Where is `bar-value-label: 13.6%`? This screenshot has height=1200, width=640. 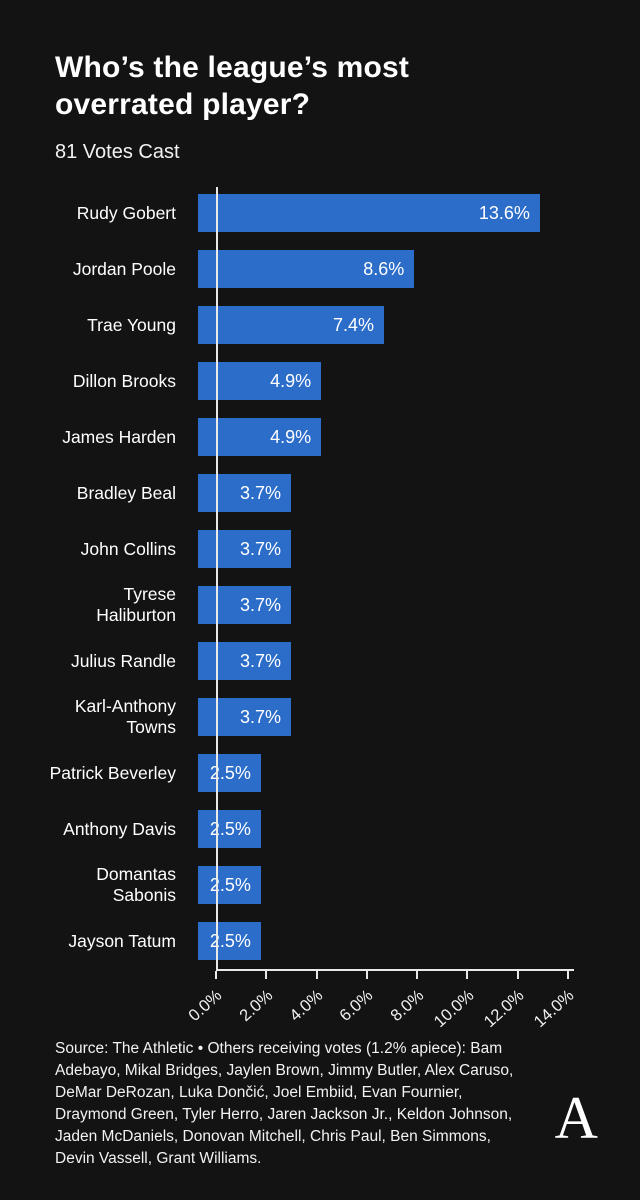 bar-value-label: 13.6% is located at coordinates (504, 212).